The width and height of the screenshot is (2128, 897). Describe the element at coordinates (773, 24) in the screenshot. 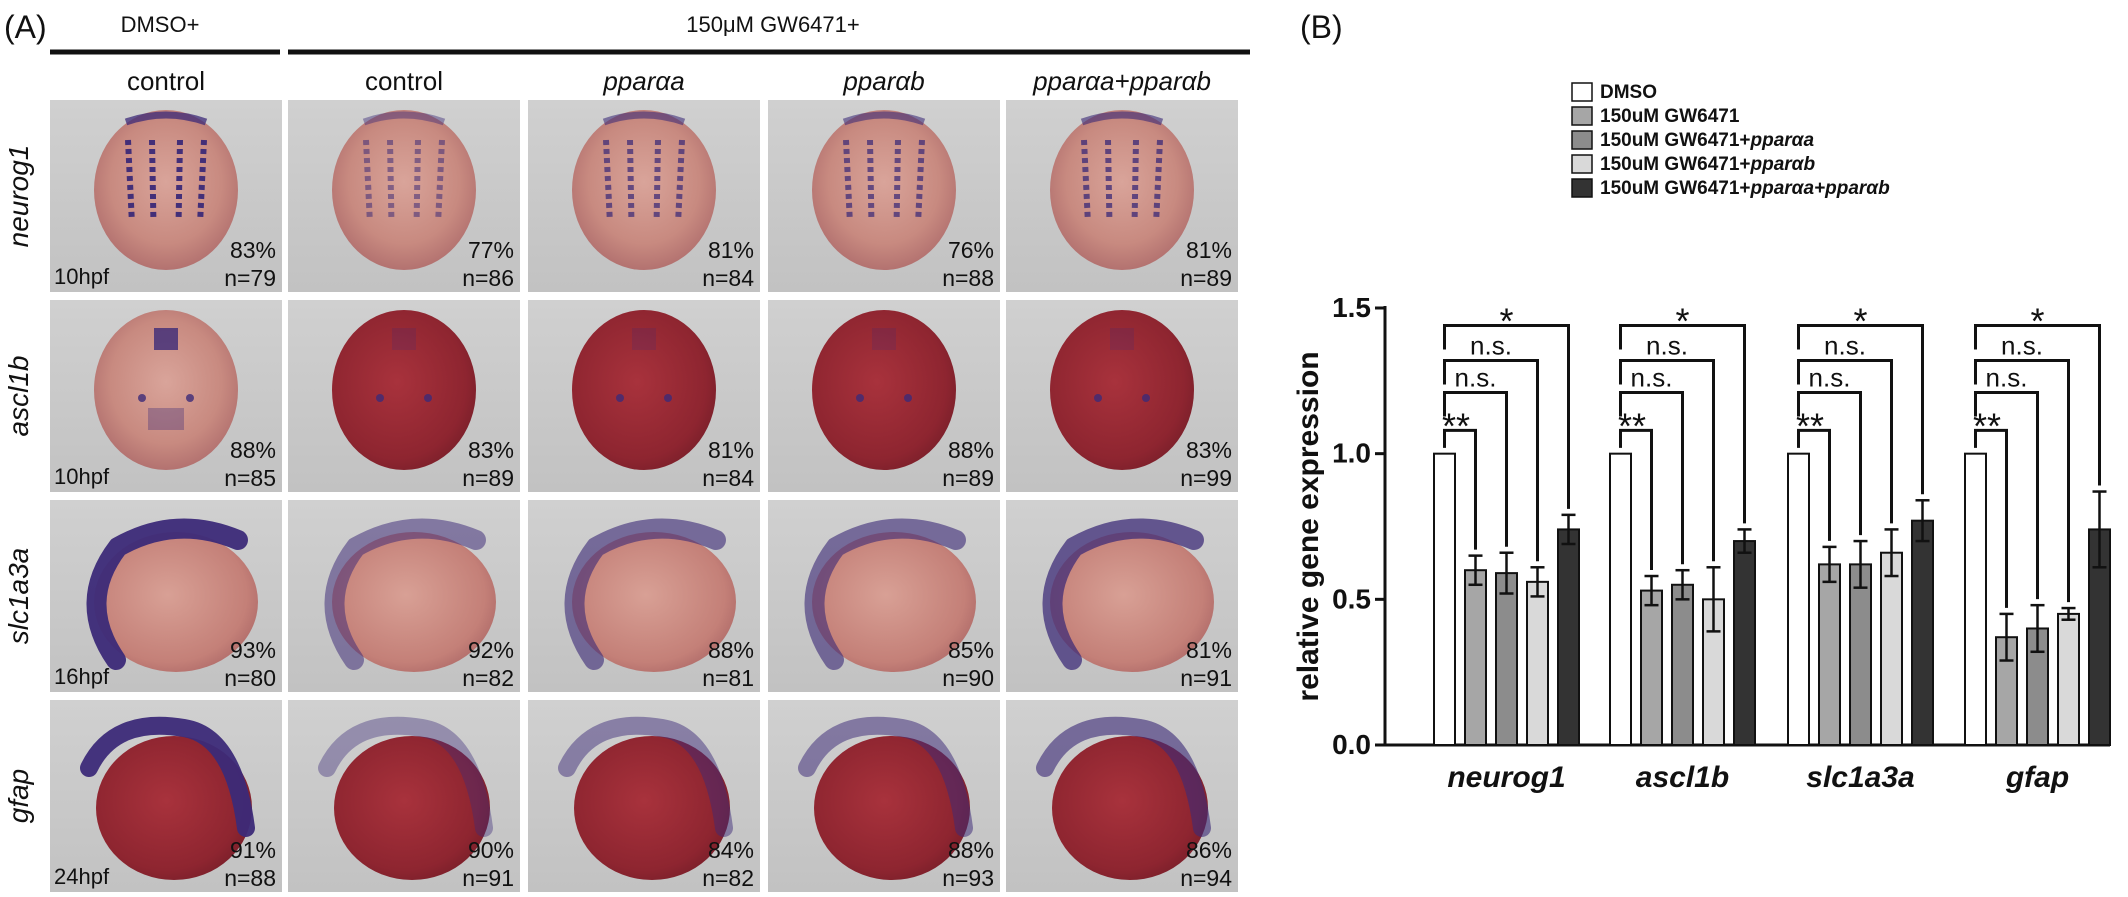

I see `group-label-gw6471: 150μM GW6471+` at that location.